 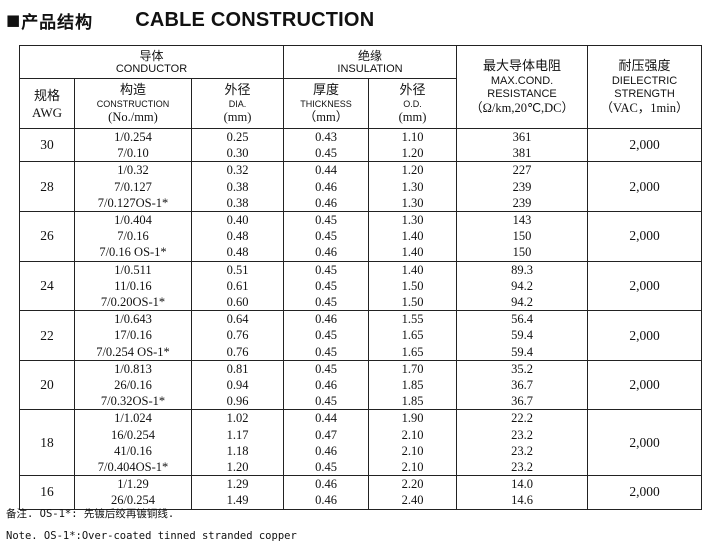 I want to click on thickness-cell: 0.44 0.47 0.46 0.45, so click(x=326, y=443).